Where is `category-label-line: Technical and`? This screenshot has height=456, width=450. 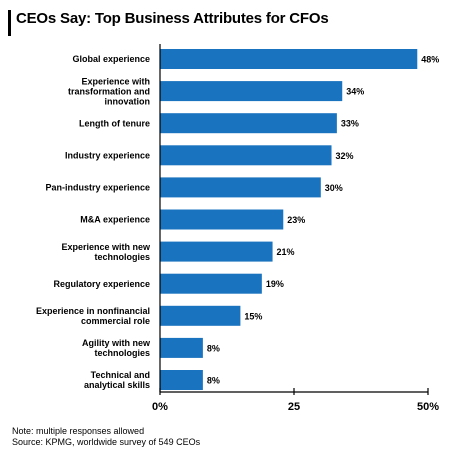
category-label-line: Technical and is located at coordinates (120, 375).